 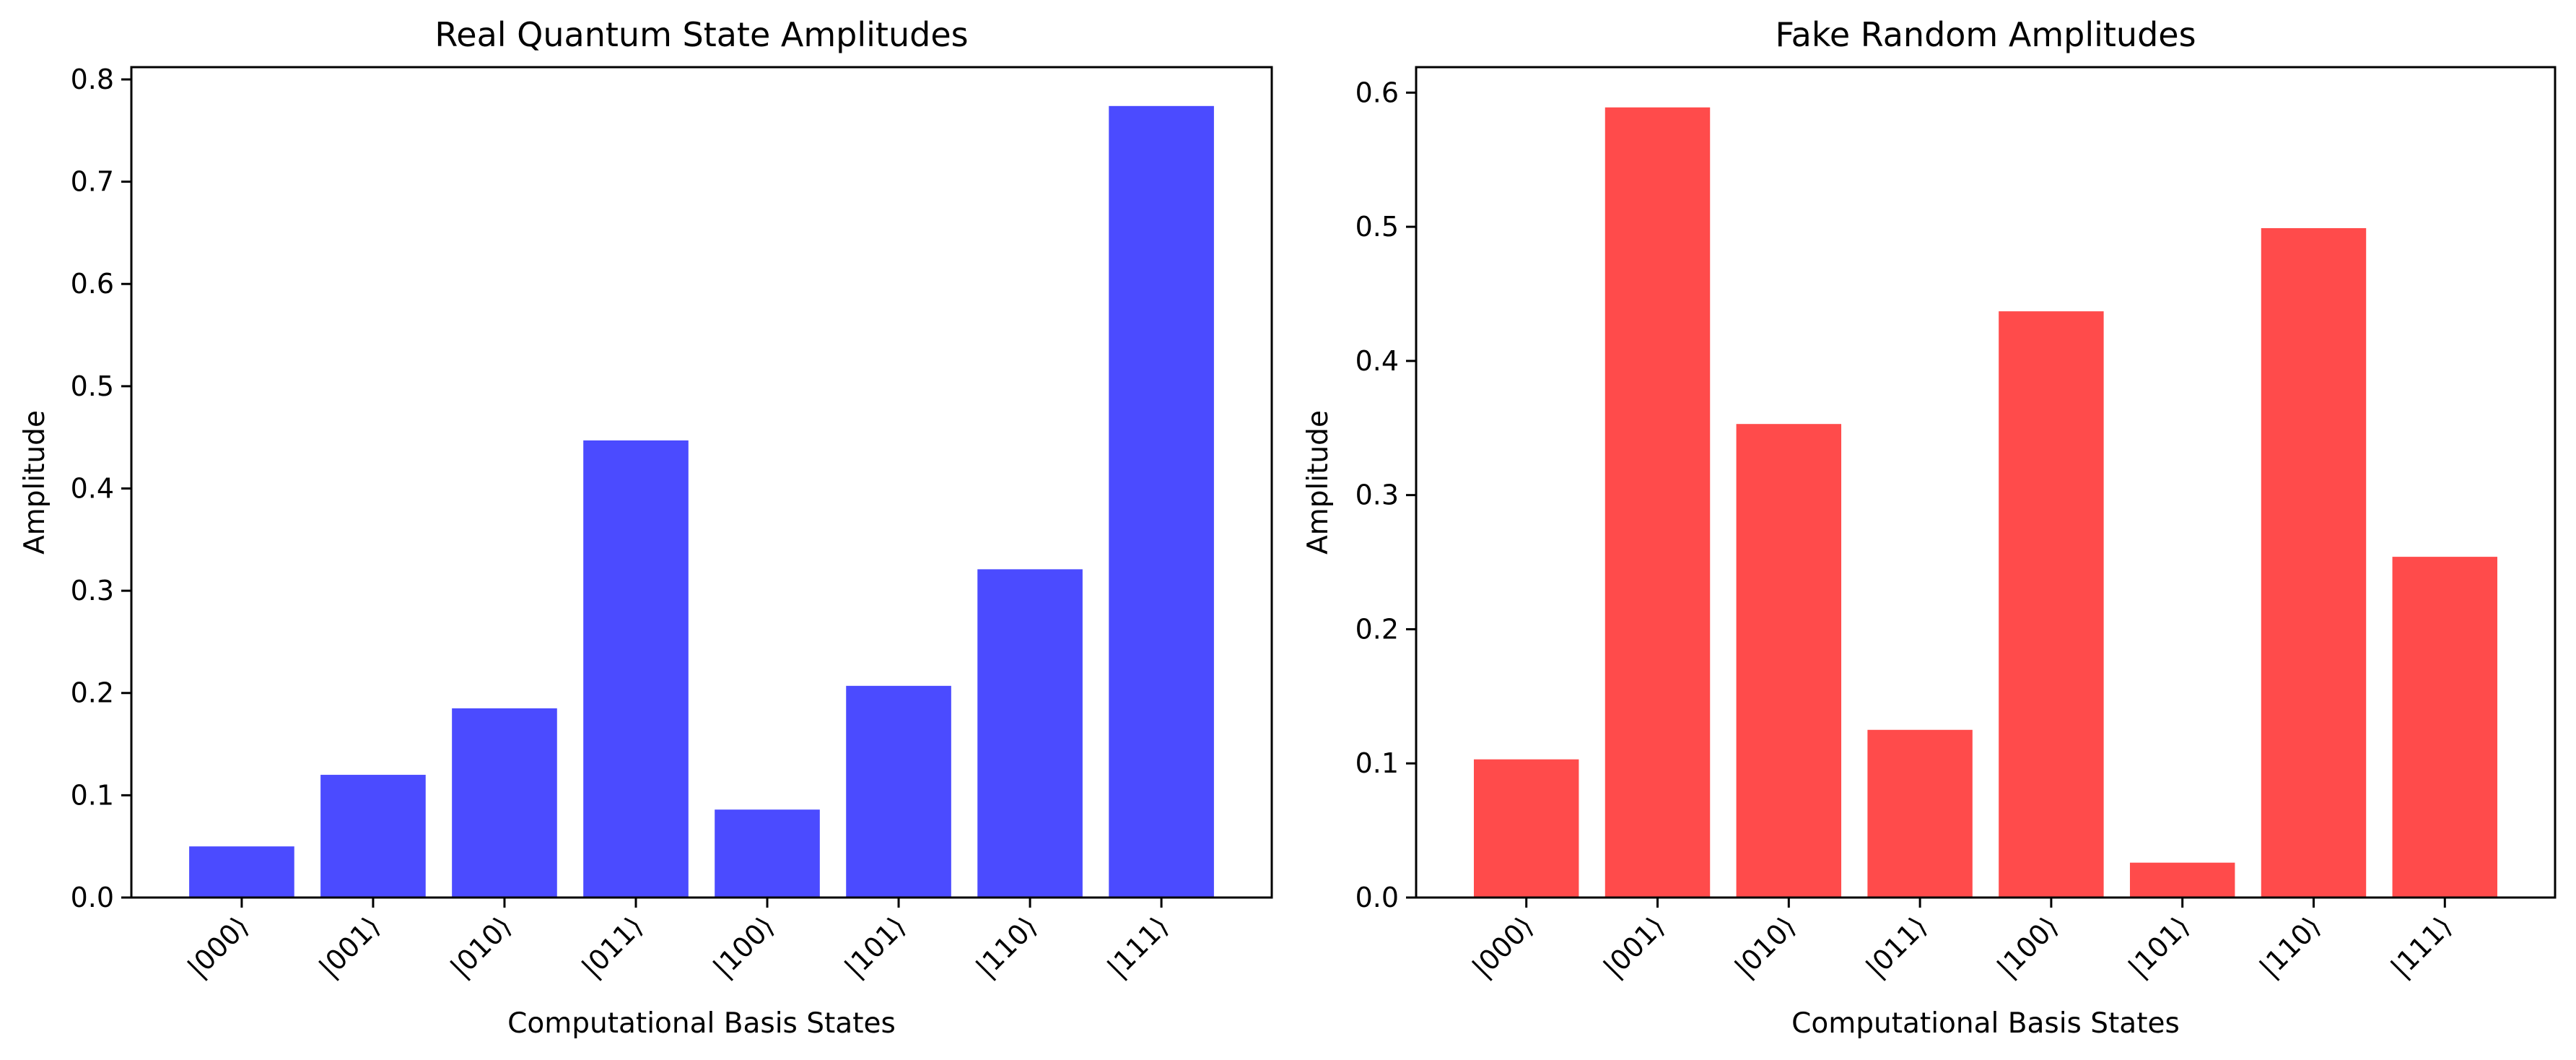 I want to click on y-axis-ticks: 0.0 0.1 0.2 0.3 0.4 0.5 0.6, so click(x=1385, y=495).